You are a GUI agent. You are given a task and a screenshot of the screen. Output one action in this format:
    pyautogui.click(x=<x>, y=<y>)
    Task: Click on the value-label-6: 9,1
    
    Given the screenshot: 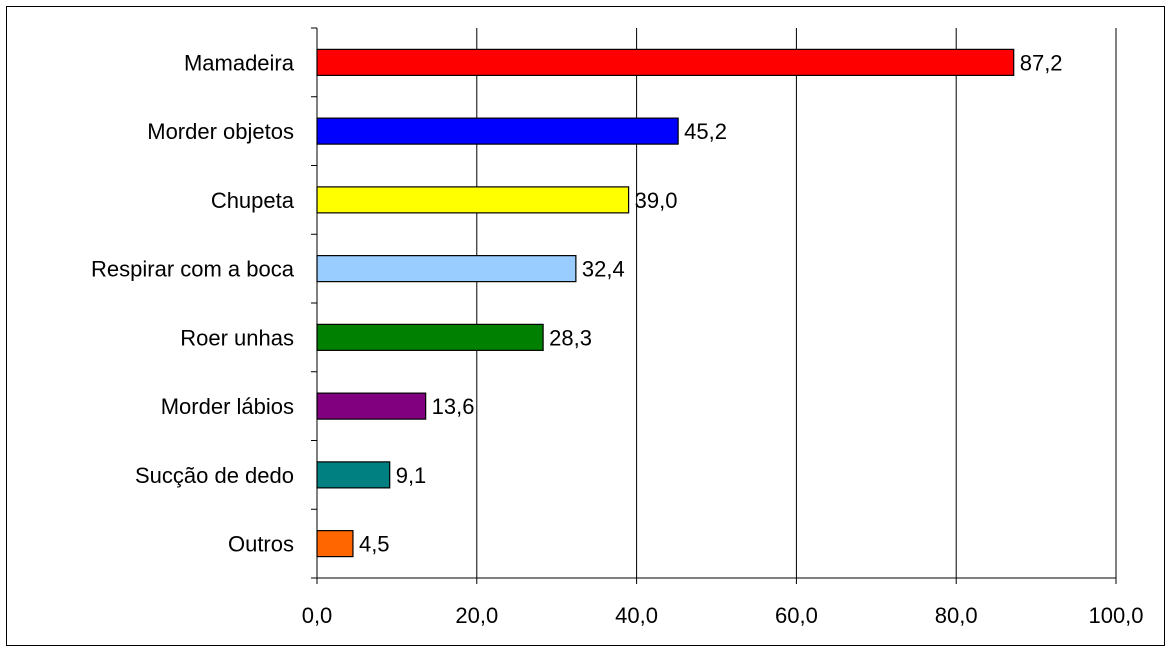 What is the action you would take?
    pyautogui.click(x=411, y=475)
    